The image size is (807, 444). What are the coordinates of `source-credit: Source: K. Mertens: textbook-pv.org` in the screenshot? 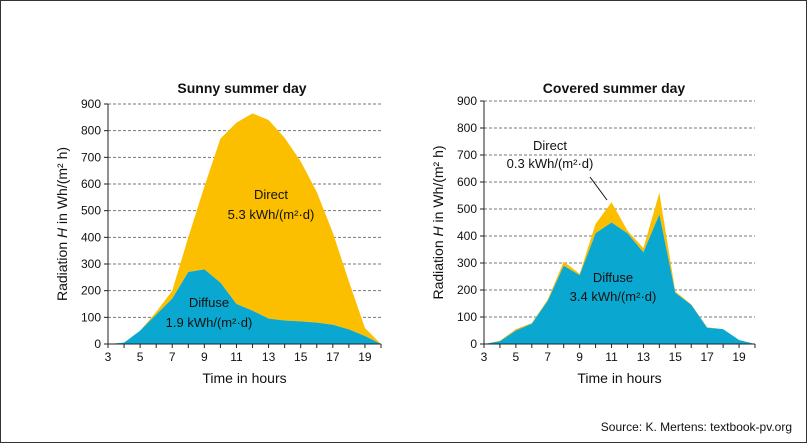 It's located at (696, 427).